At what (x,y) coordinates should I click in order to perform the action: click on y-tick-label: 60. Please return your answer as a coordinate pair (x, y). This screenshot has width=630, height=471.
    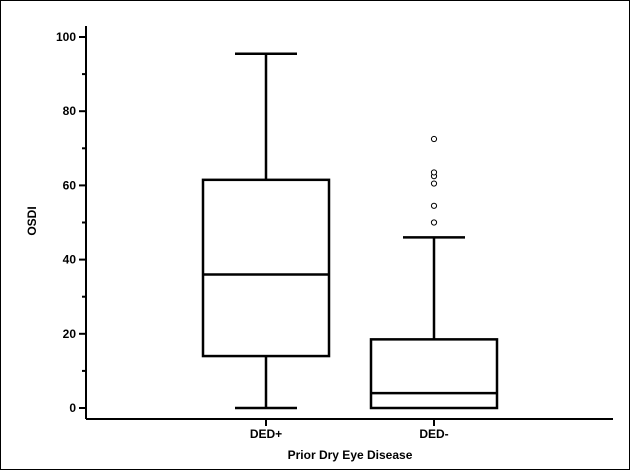
    Looking at the image, I should click on (70, 185).